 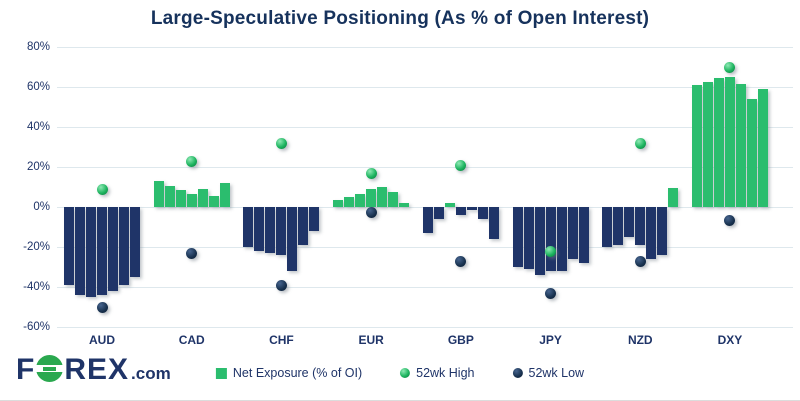 What do you see at coordinates (102, 340) in the screenshot?
I see `x-axis-label-aud: AUD` at bounding box center [102, 340].